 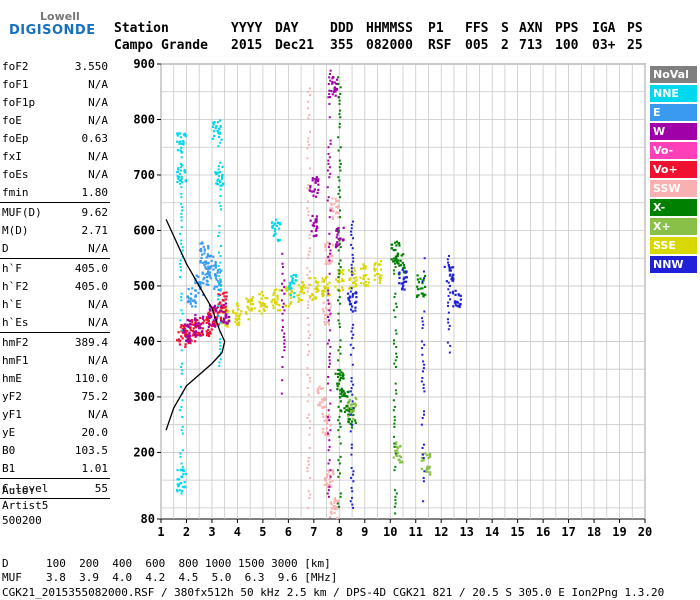 I want to click on x-tick-label: 2, so click(x=186, y=532).